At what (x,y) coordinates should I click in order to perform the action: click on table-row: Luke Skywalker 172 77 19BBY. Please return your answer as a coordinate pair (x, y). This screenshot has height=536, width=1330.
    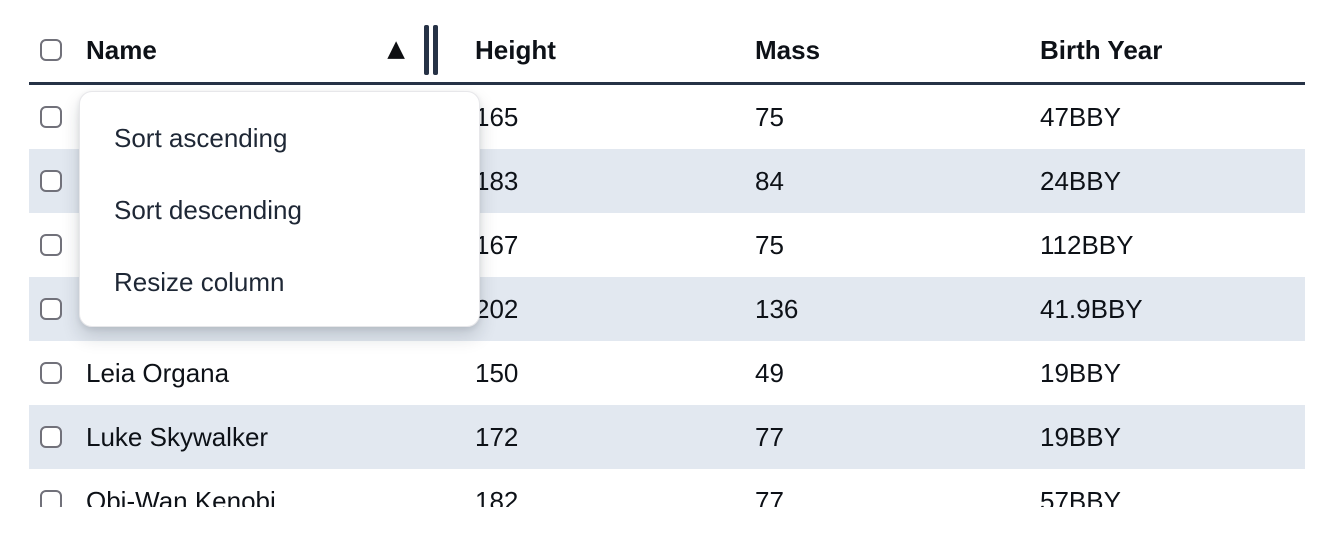
    Looking at the image, I should click on (667, 437).